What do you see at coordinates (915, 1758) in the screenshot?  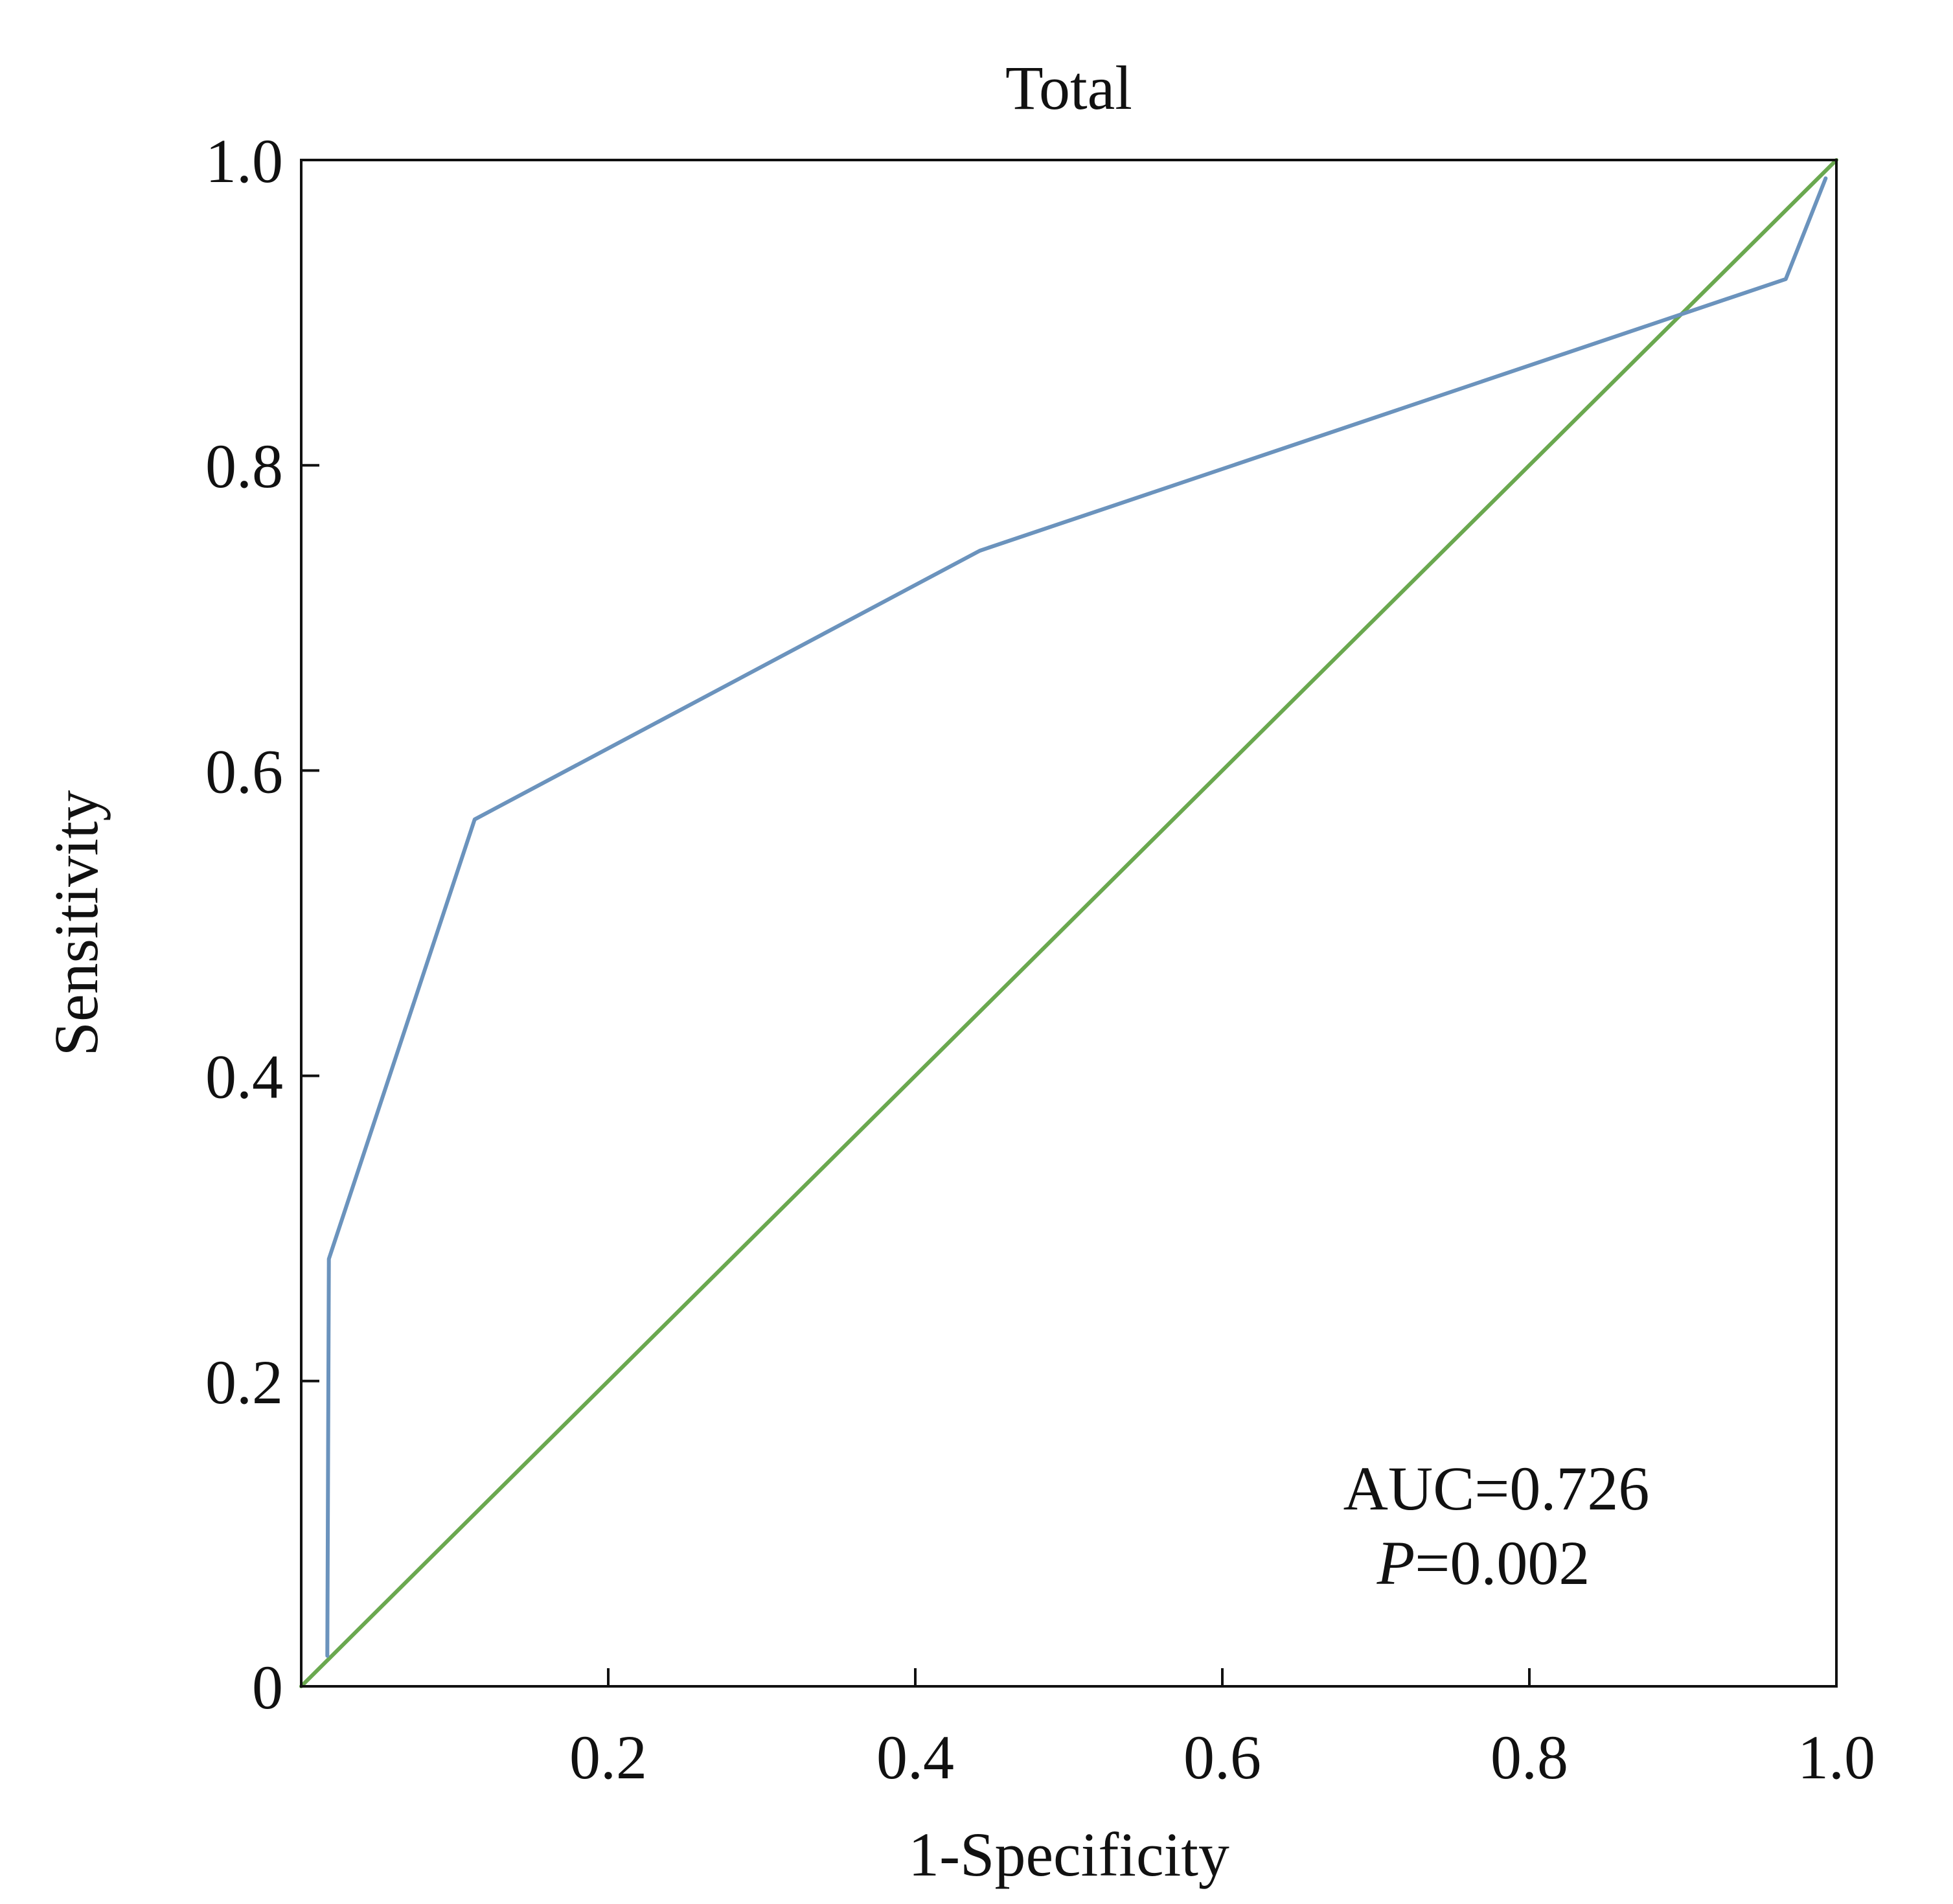 I see `x-tick-label: 0.4` at bounding box center [915, 1758].